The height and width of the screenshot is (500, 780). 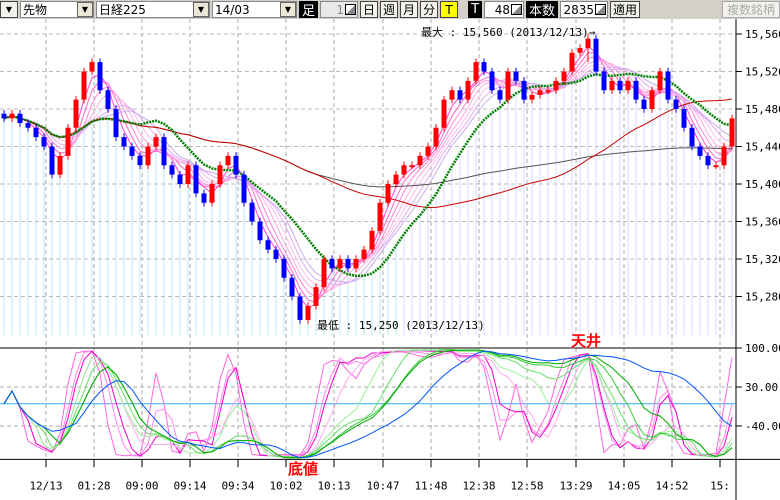 I want to click on time-tick-label: 13:29, so click(x=575, y=485).